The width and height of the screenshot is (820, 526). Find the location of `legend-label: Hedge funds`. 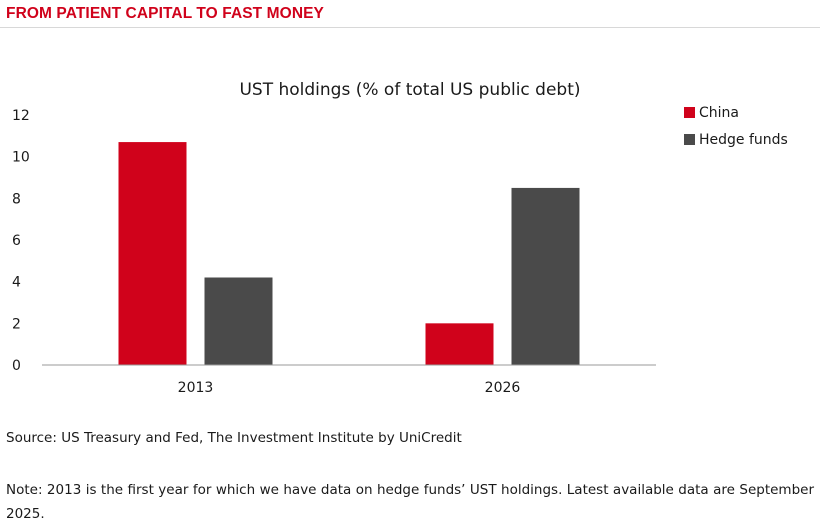

legend-label: Hedge funds is located at coordinates (743, 140).